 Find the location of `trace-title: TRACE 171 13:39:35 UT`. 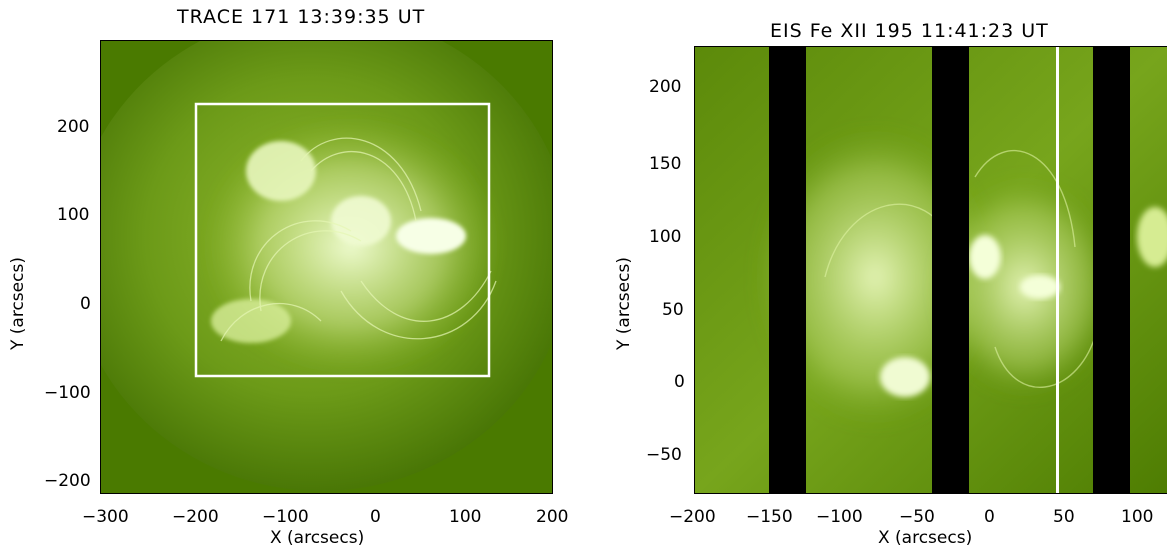

trace-title: TRACE 171 13:39:35 UT is located at coordinates (301, 17).